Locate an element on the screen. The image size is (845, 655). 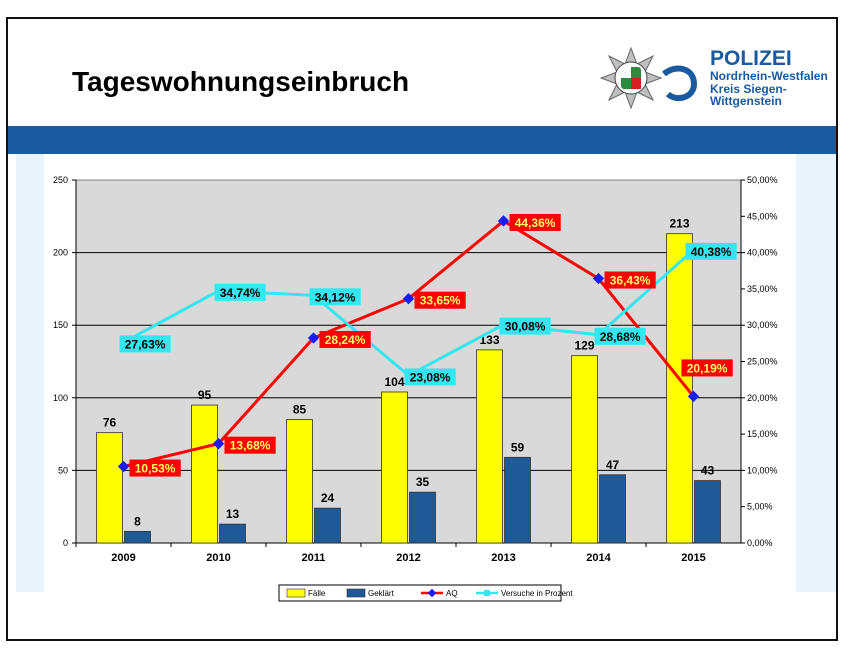
aq-label: 44,36% is located at coordinates (535, 223).